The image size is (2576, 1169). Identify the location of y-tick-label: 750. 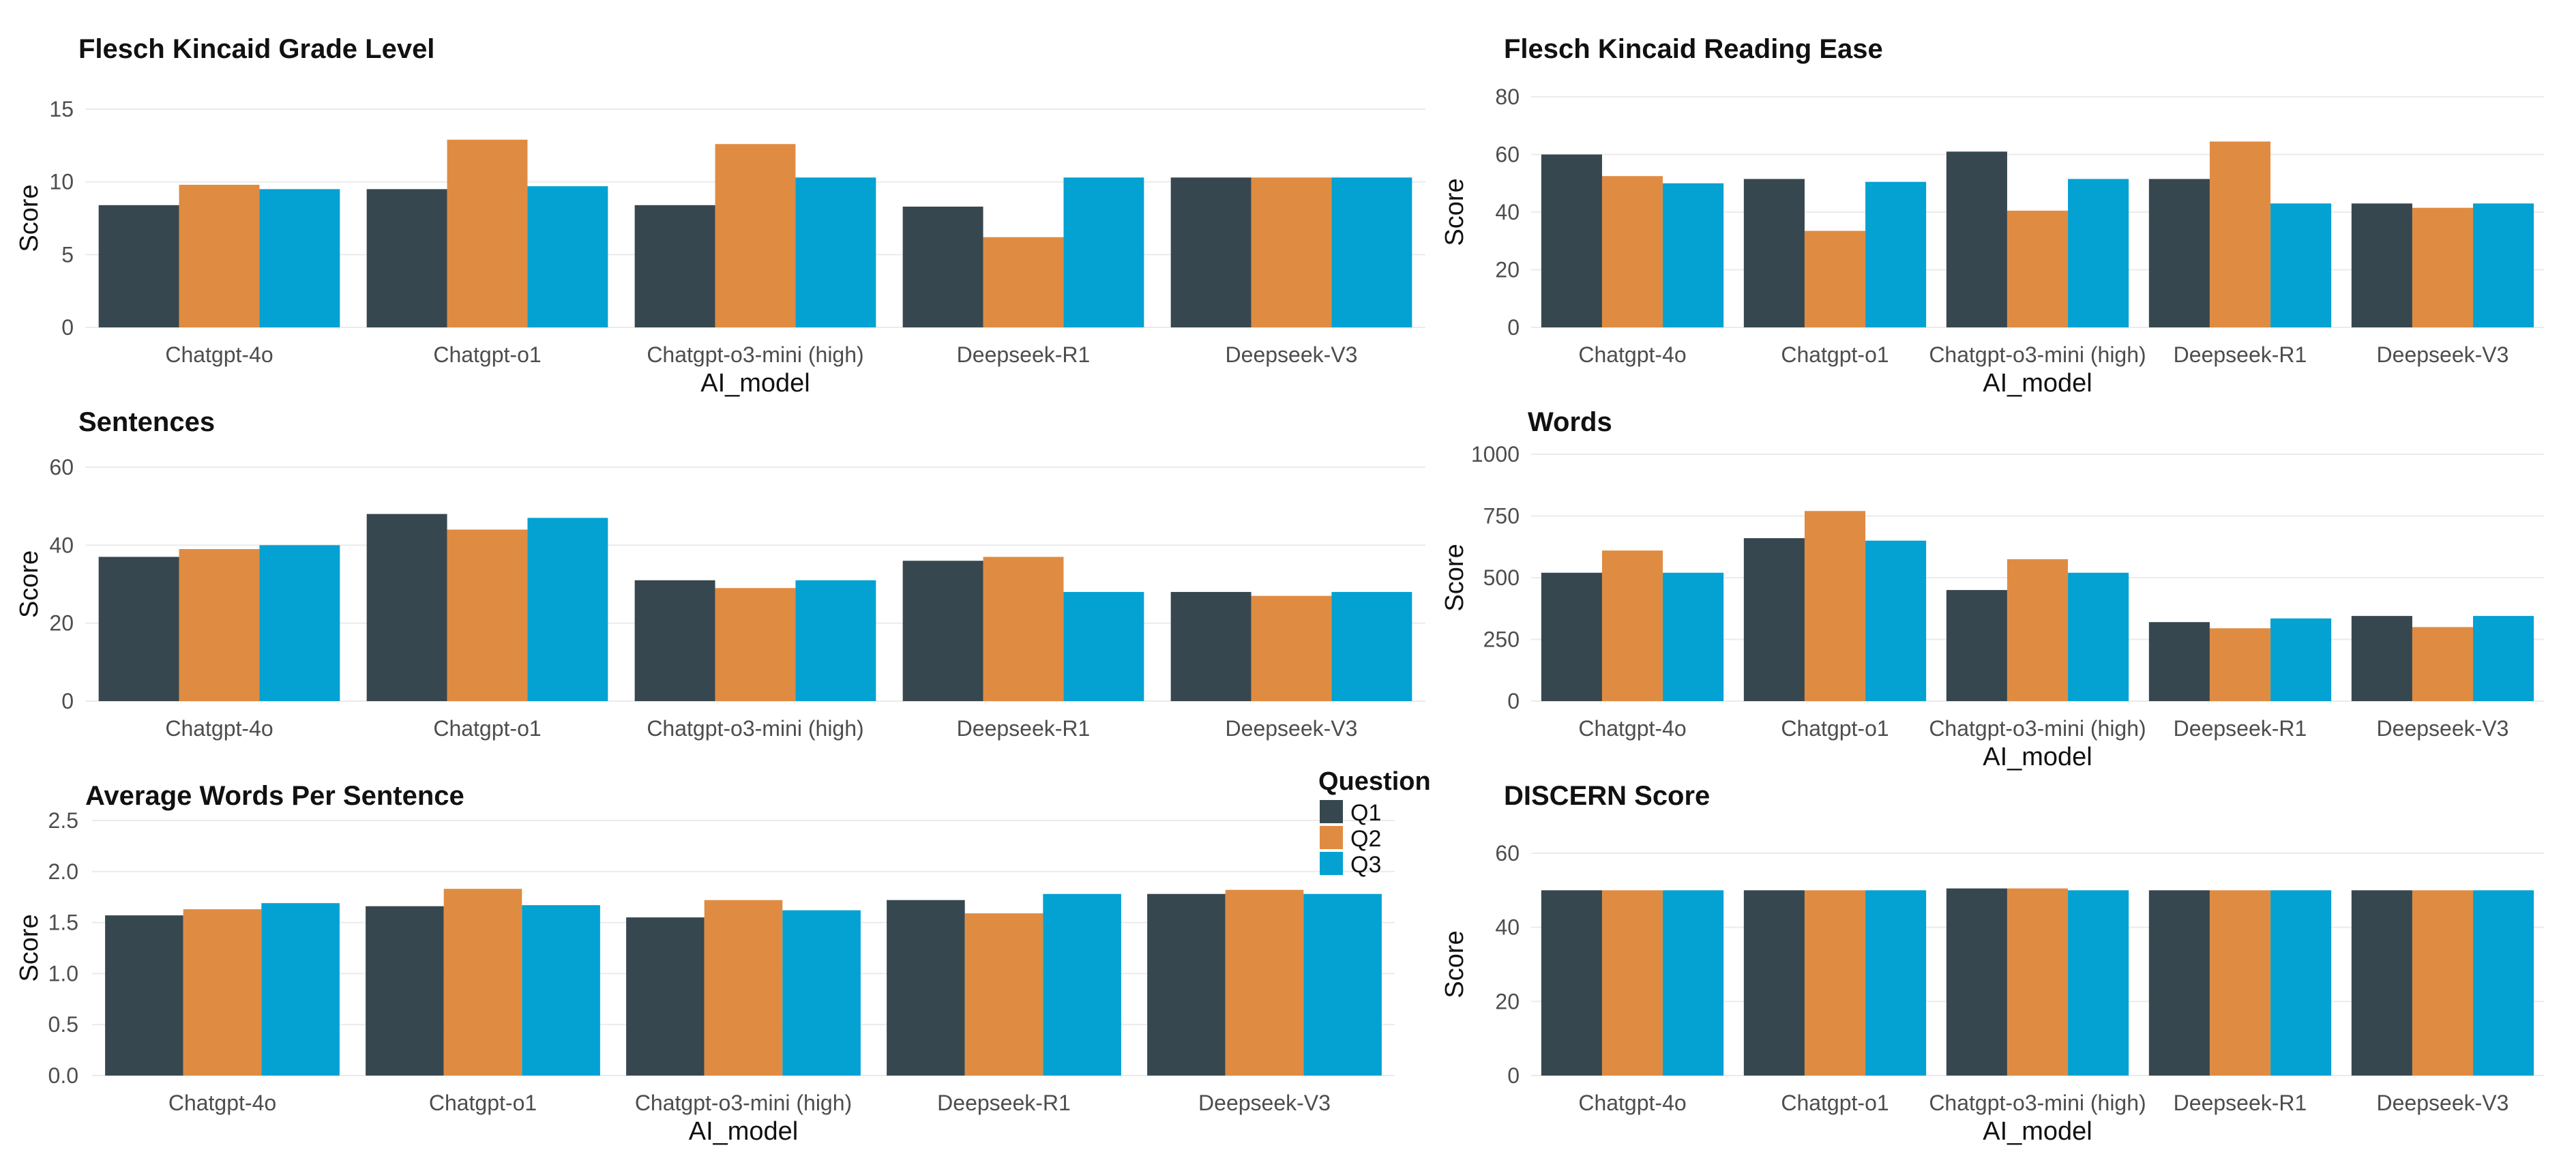
(1501, 516).